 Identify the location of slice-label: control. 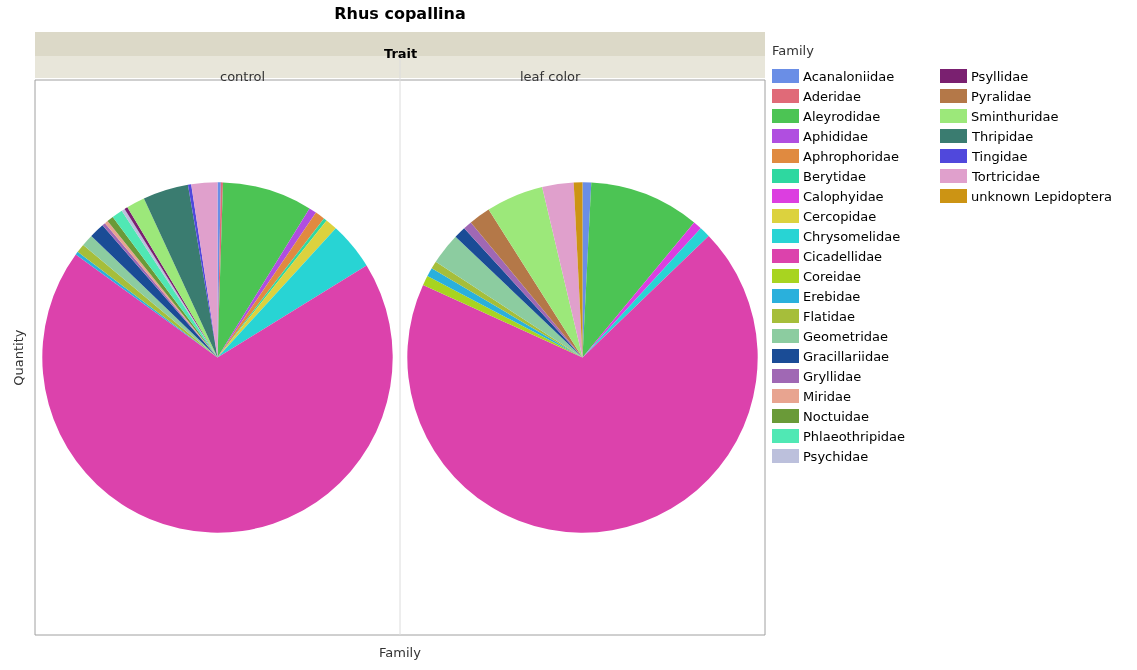
(243, 76).